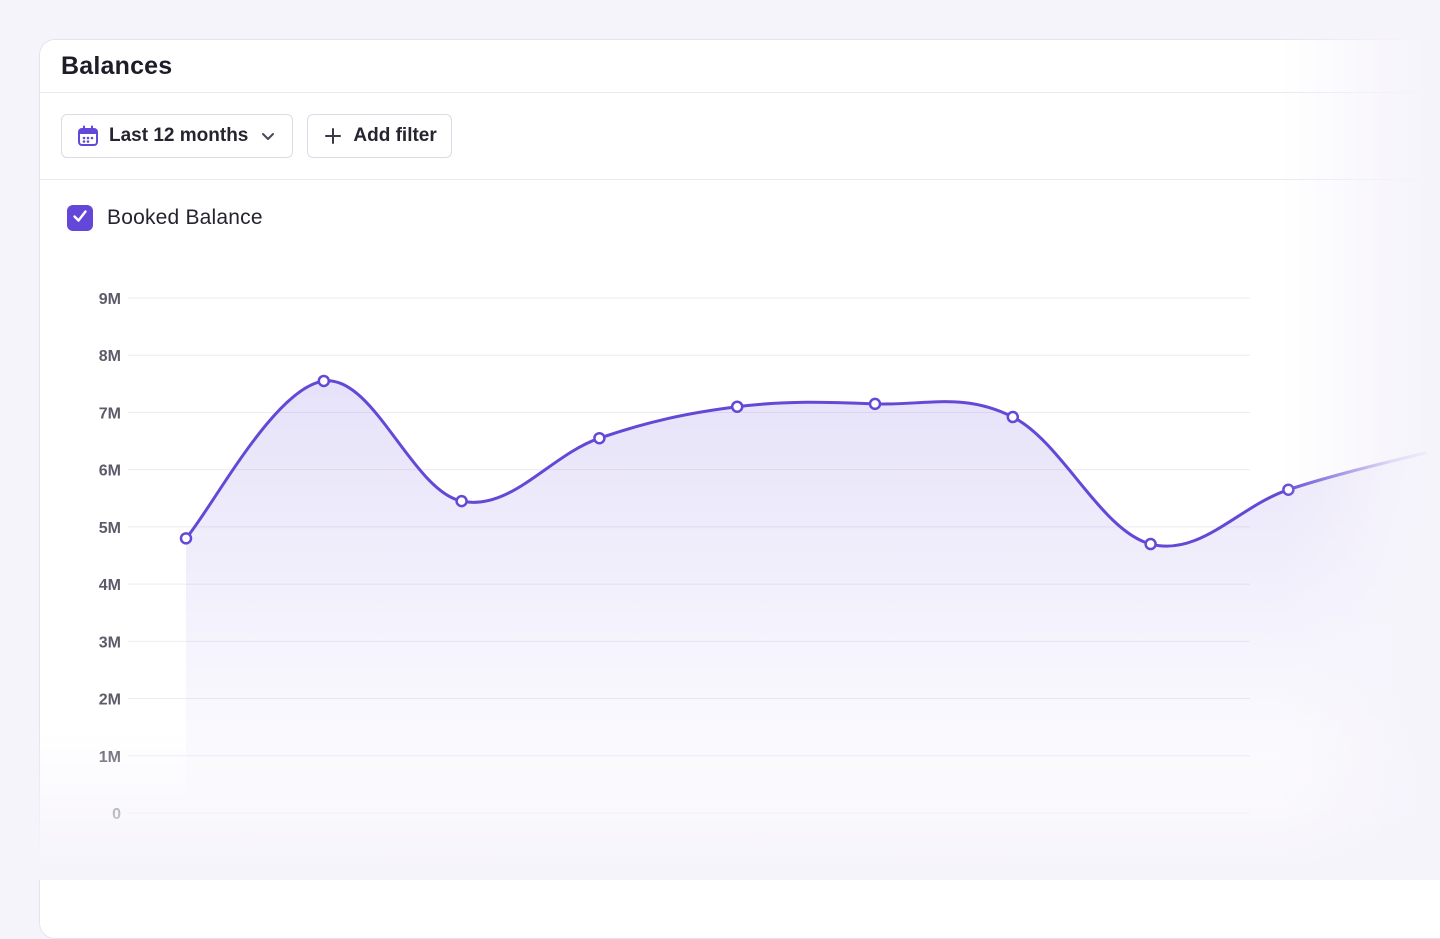  Describe the element at coordinates (110, 356) in the screenshot. I see `y-tick-label: 8M` at that location.